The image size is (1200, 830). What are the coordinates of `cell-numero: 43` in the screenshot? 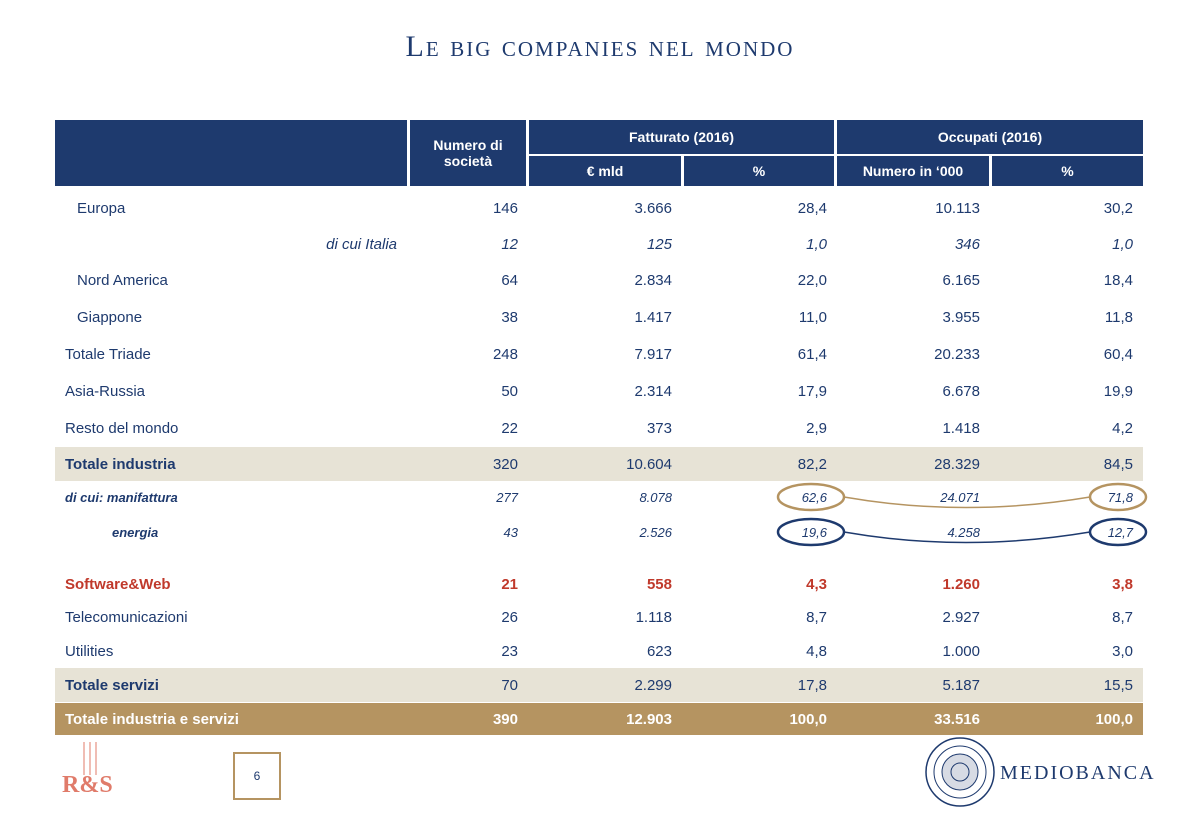 It's located at (510, 532).